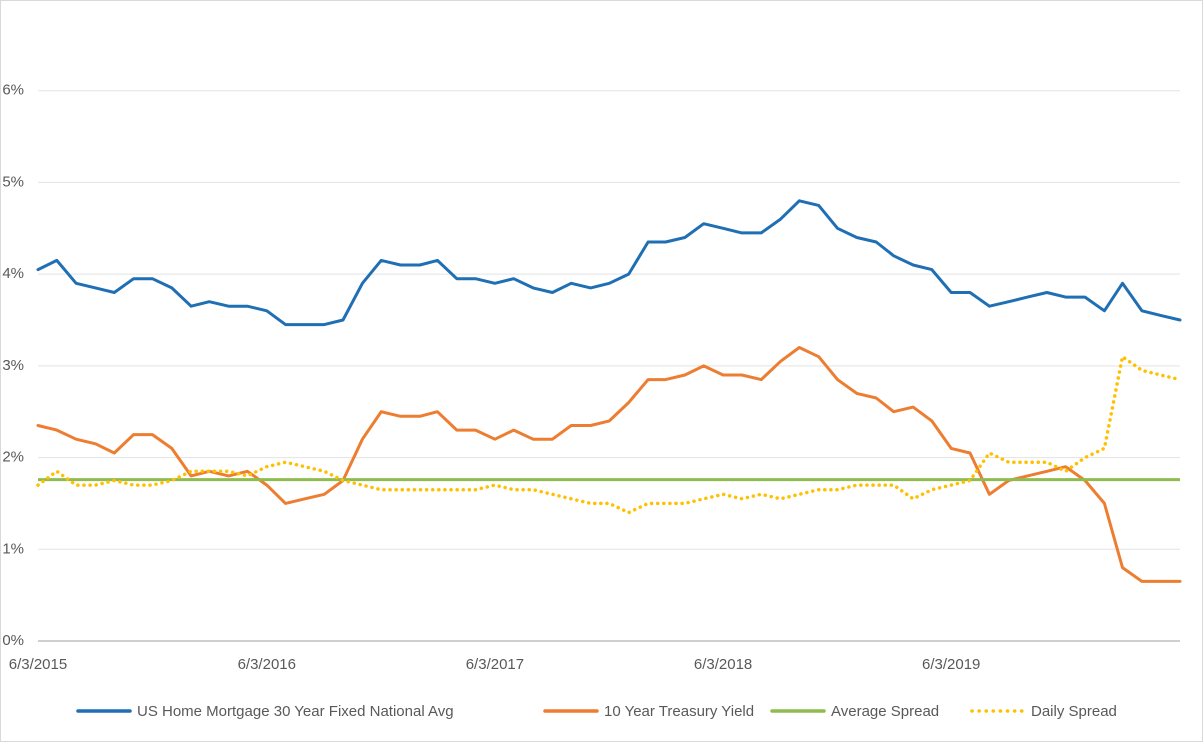 Image resolution: width=1203 pixels, height=742 pixels. What do you see at coordinates (38, 664) in the screenshot?
I see `x-tick-label: 6/3/2015` at bounding box center [38, 664].